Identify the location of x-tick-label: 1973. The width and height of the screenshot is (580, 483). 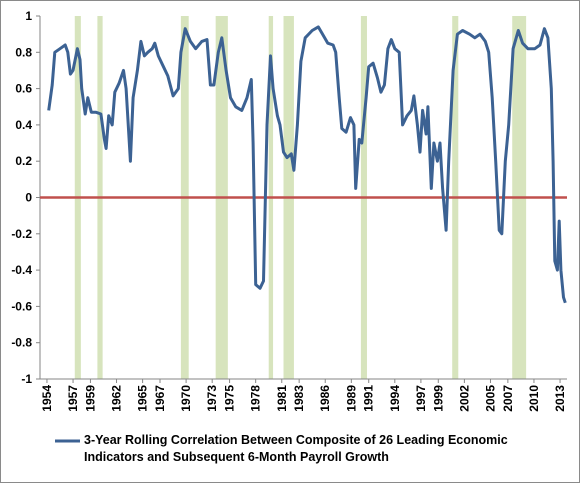
(212, 398).